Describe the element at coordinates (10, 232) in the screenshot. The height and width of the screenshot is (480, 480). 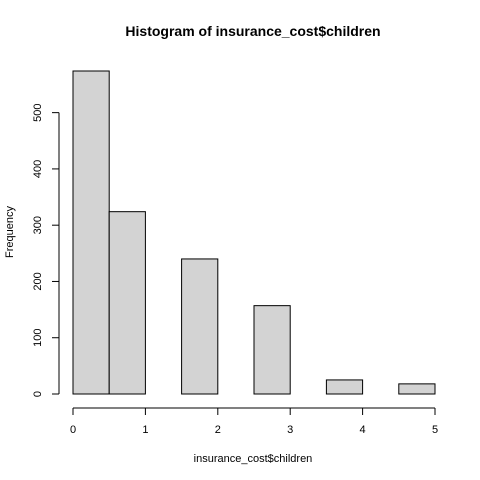
I see `y-axis-label: Frequency` at that location.